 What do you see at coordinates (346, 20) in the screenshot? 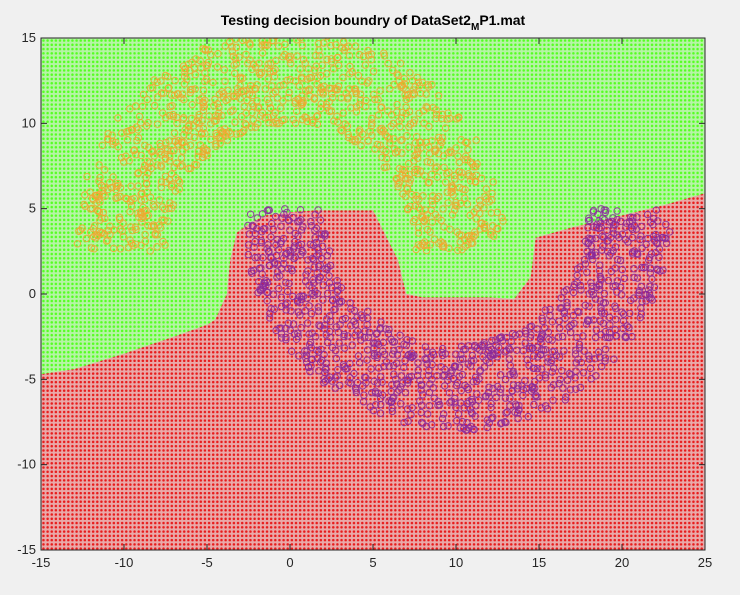
I see `chart-title-main: Testing decision boundry of DataSet2` at bounding box center [346, 20].